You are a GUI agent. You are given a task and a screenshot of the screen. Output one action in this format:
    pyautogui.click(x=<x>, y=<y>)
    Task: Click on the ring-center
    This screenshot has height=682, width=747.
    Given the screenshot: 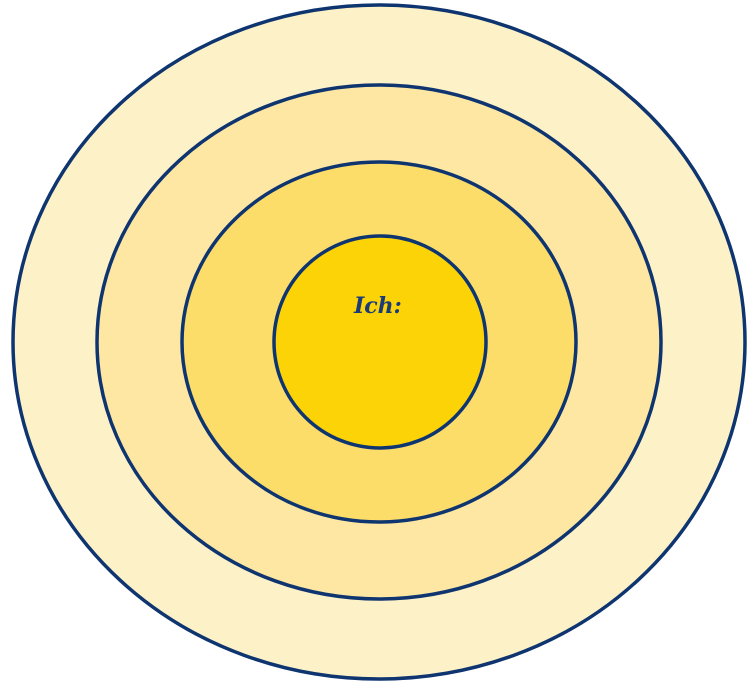 What is the action you would take?
    pyautogui.click(x=380, y=342)
    